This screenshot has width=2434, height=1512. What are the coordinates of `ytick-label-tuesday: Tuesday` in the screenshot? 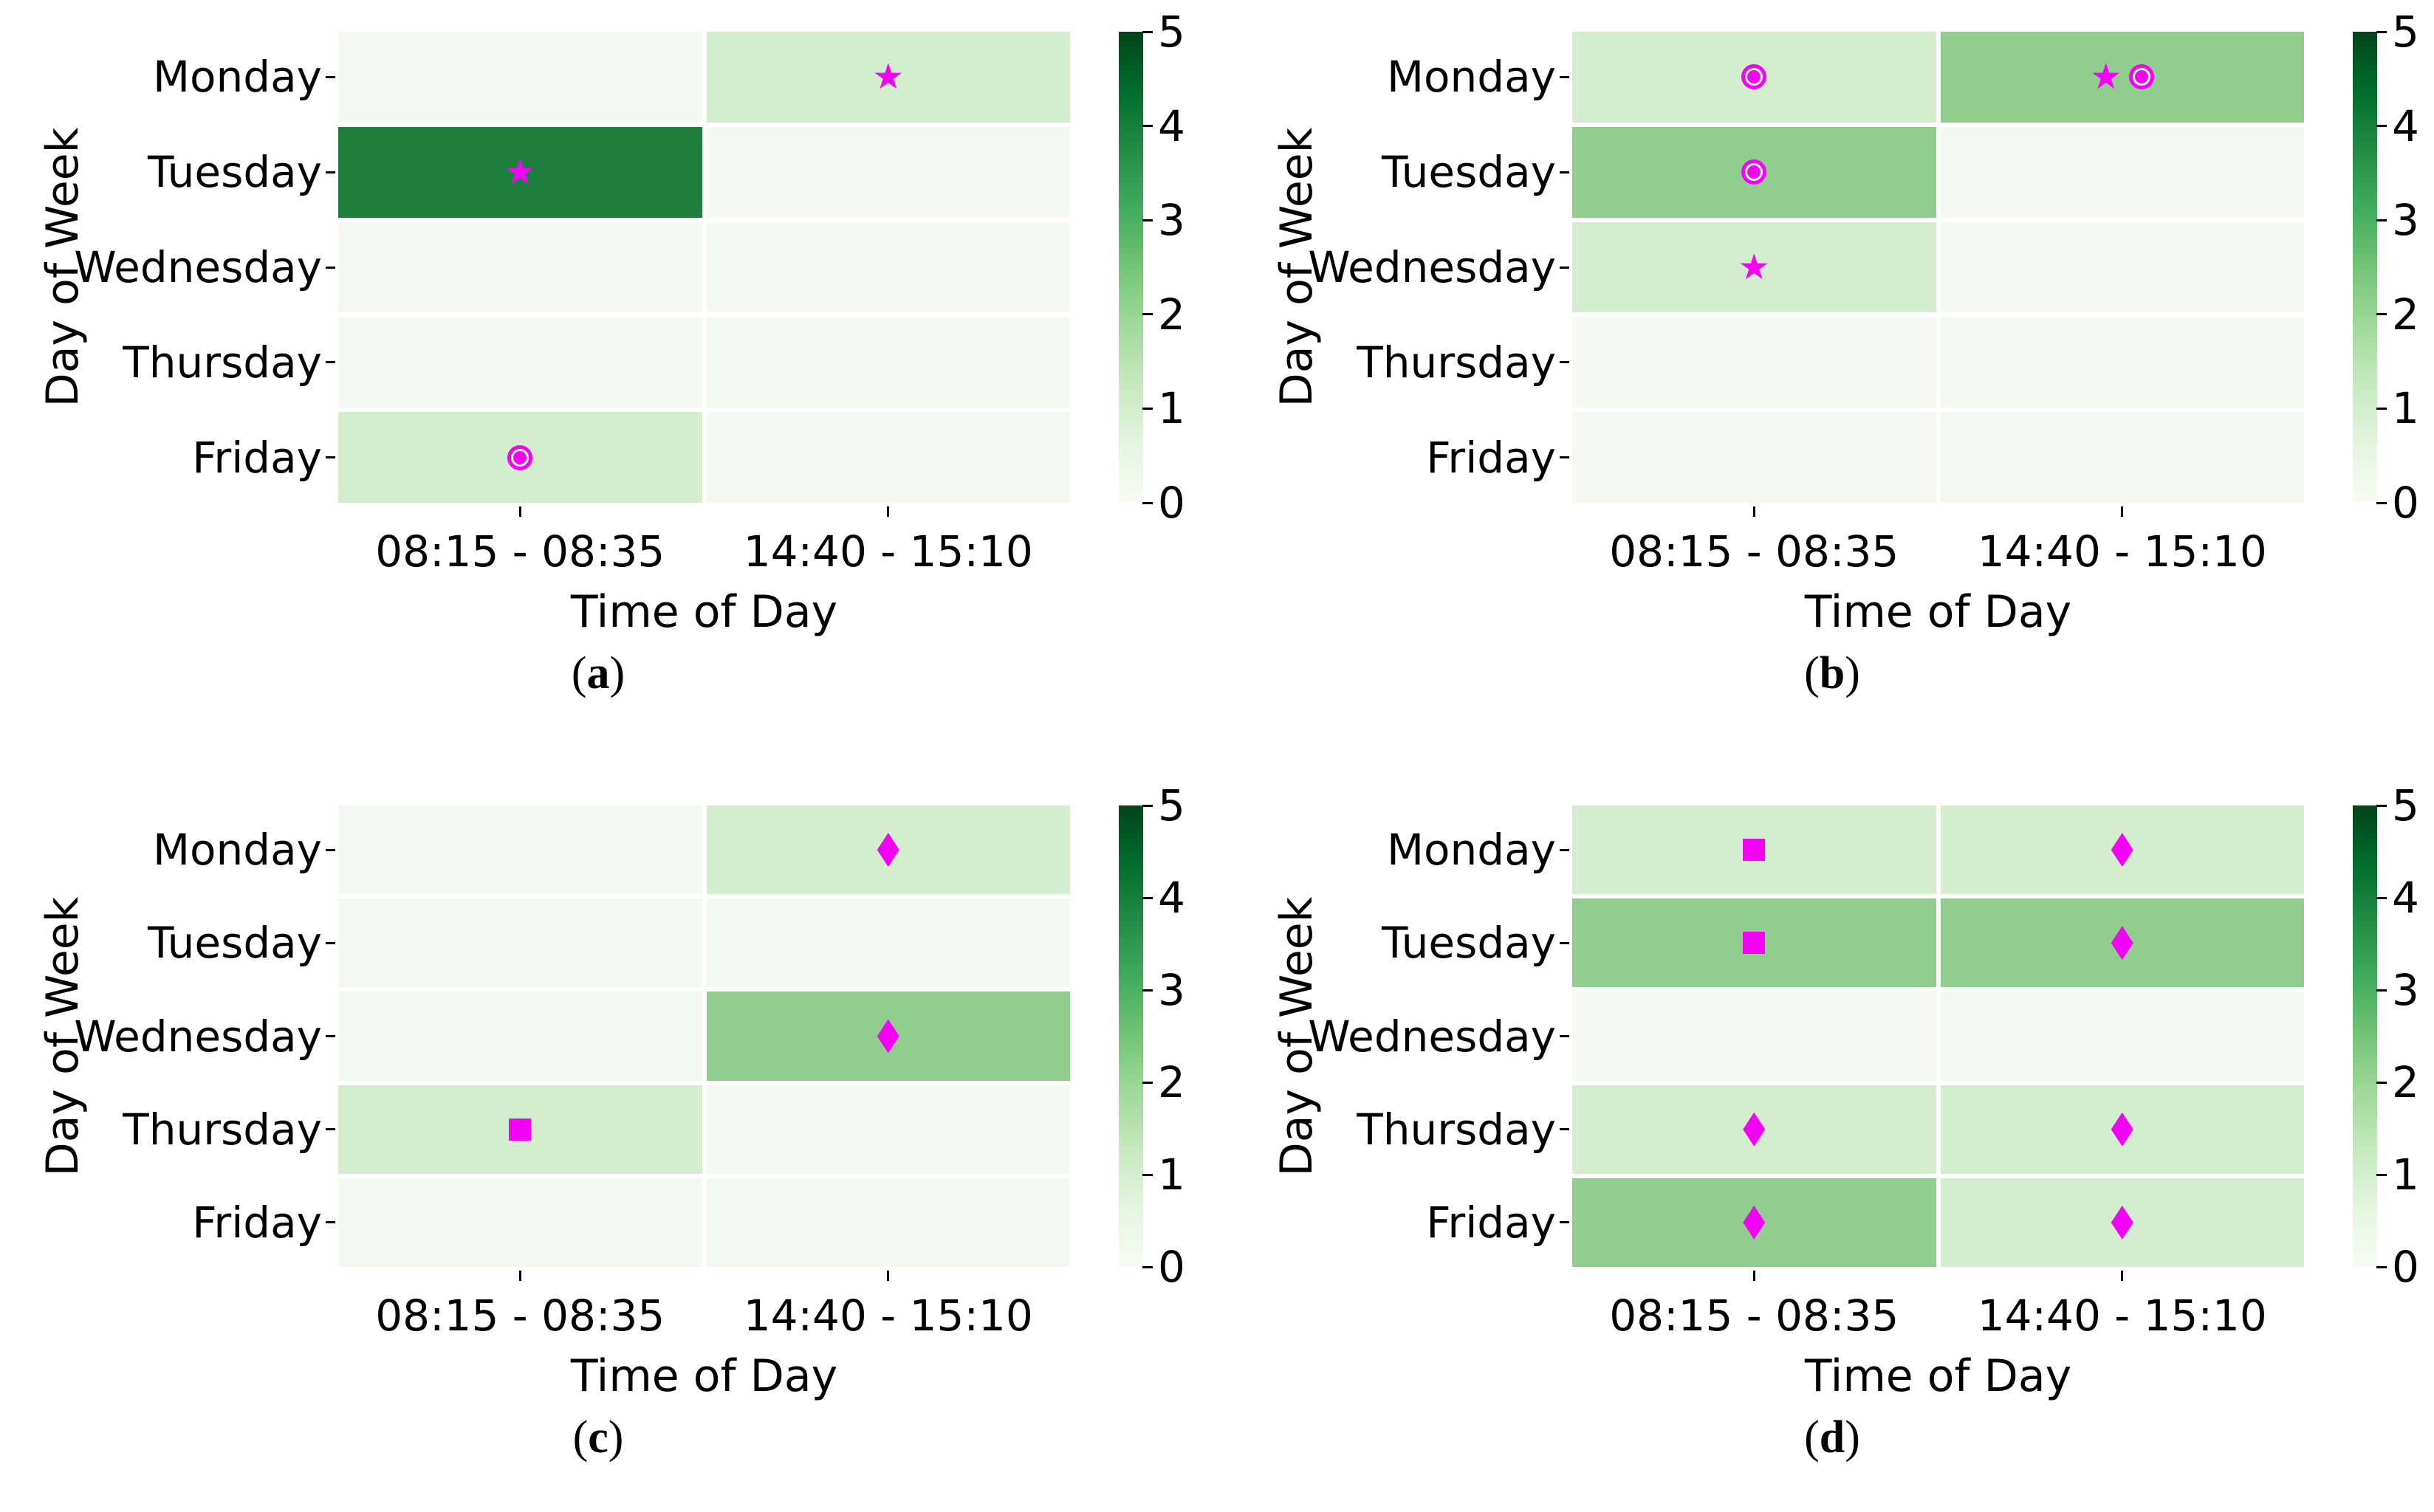 It's located at (235, 172).